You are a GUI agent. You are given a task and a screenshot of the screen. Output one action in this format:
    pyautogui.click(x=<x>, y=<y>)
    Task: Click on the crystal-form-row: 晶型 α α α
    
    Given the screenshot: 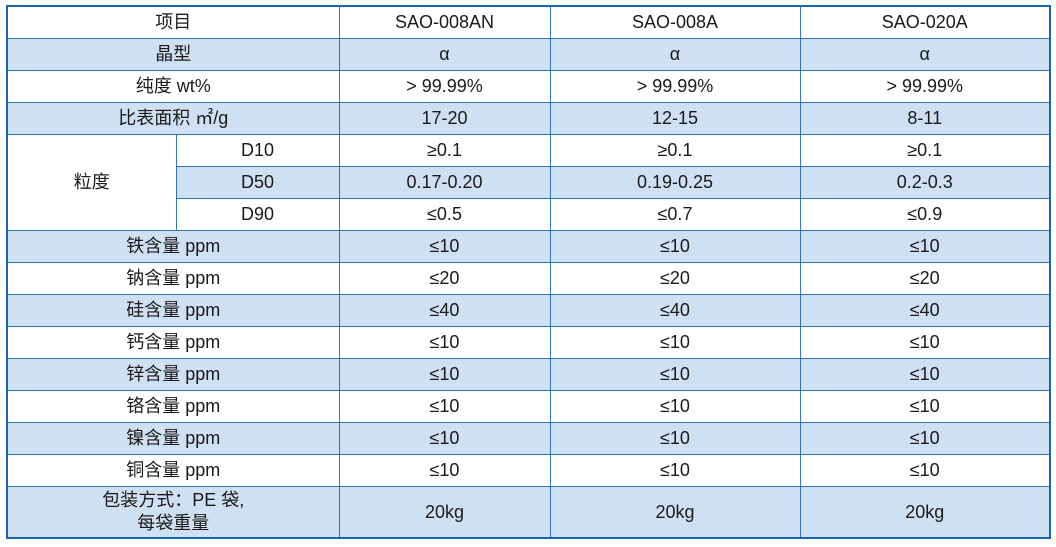 What is the action you would take?
    pyautogui.click(x=528, y=54)
    